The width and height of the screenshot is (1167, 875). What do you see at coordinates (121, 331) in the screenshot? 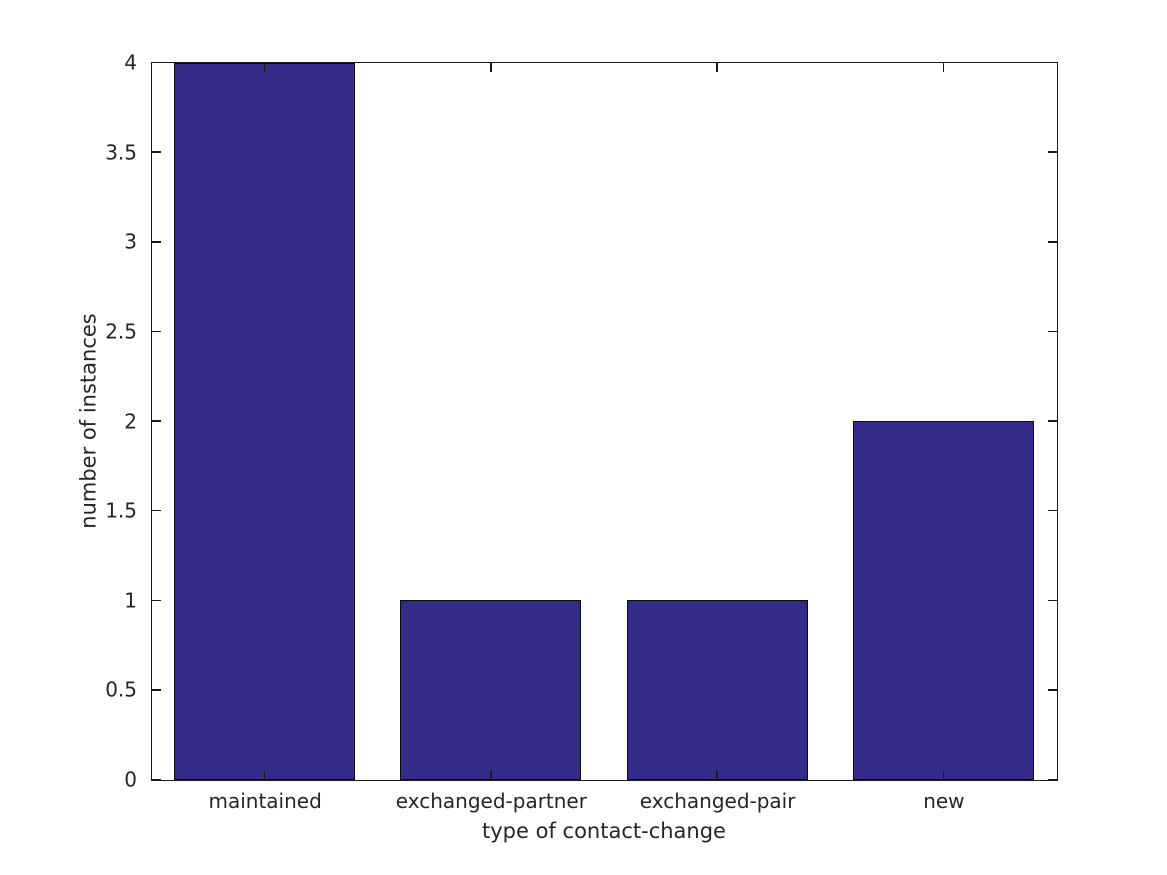
I see `y-tick-label: 2.5` at bounding box center [121, 331].